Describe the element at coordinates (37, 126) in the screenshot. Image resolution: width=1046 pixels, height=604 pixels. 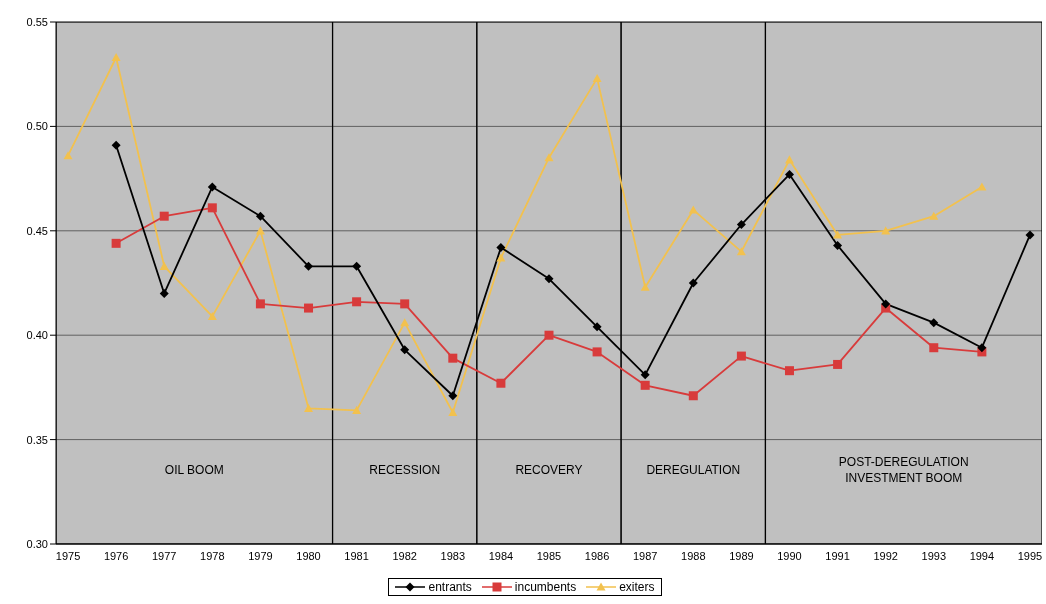
I see `y-tick-label: 0.50` at that location.